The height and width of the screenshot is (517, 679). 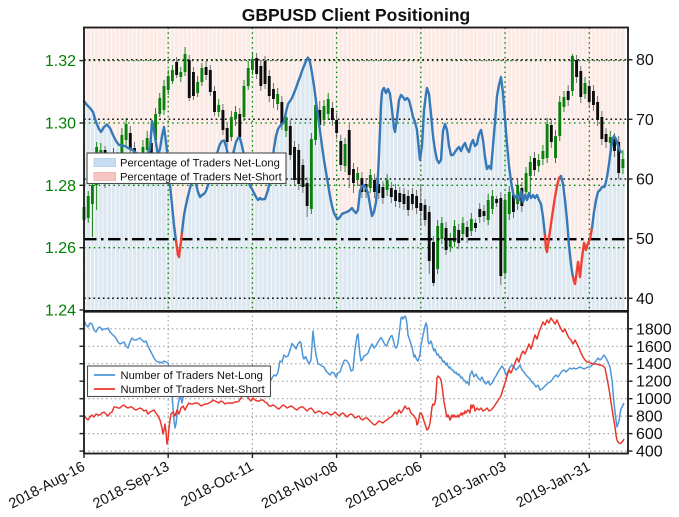 What do you see at coordinates (645, 120) in the screenshot?
I see `svg-text: 70` at bounding box center [645, 120].